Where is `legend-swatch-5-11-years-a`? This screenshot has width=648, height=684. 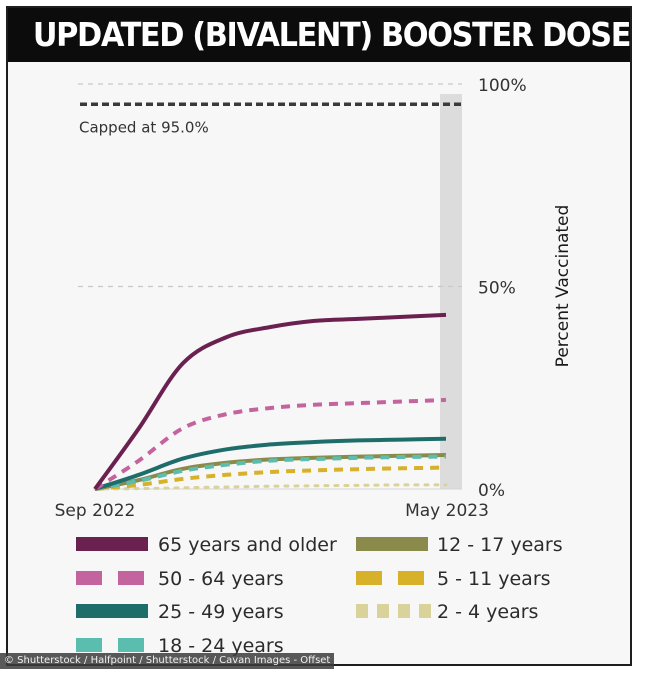 legend-swatch-5-11-years-a is located at coordinates (369, 578).